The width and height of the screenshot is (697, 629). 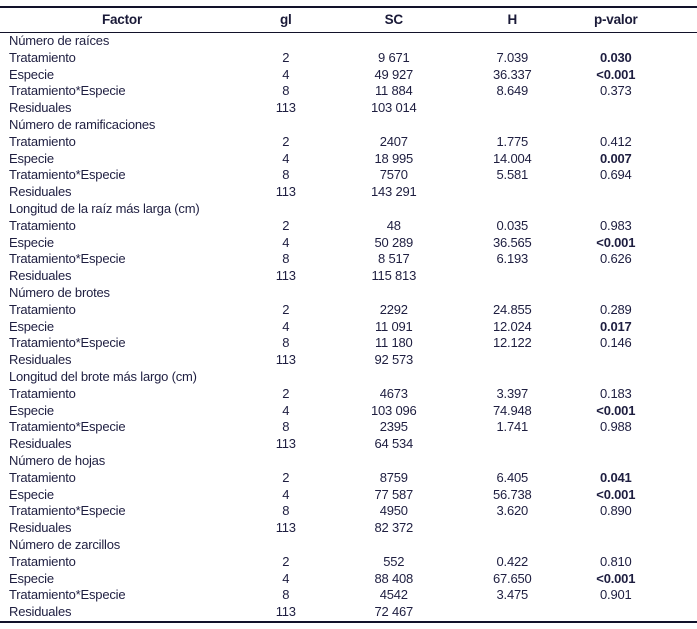 What do you see at coordinates (512, 20) in the screenshot?
I see `column-header-h: H` at bounding box center [512, 20].